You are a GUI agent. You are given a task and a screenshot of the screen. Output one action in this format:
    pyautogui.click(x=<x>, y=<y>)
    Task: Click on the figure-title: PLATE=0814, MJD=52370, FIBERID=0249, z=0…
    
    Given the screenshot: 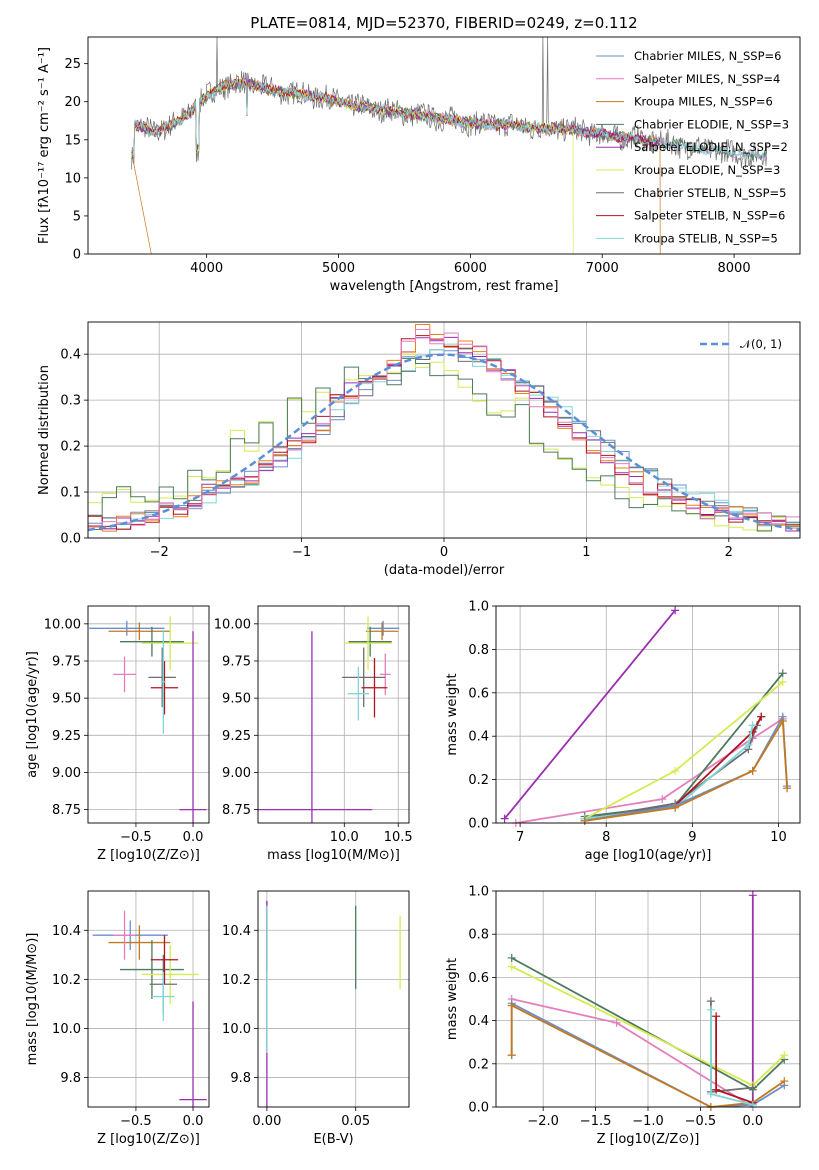 What is the action you would take?
    pyautogui.click(x=443, y=23)
    